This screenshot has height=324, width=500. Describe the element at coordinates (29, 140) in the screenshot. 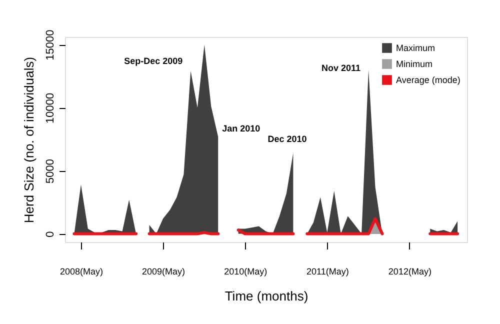

I see `y-axis-title: Herd Size (no. of individuals)` at that location.